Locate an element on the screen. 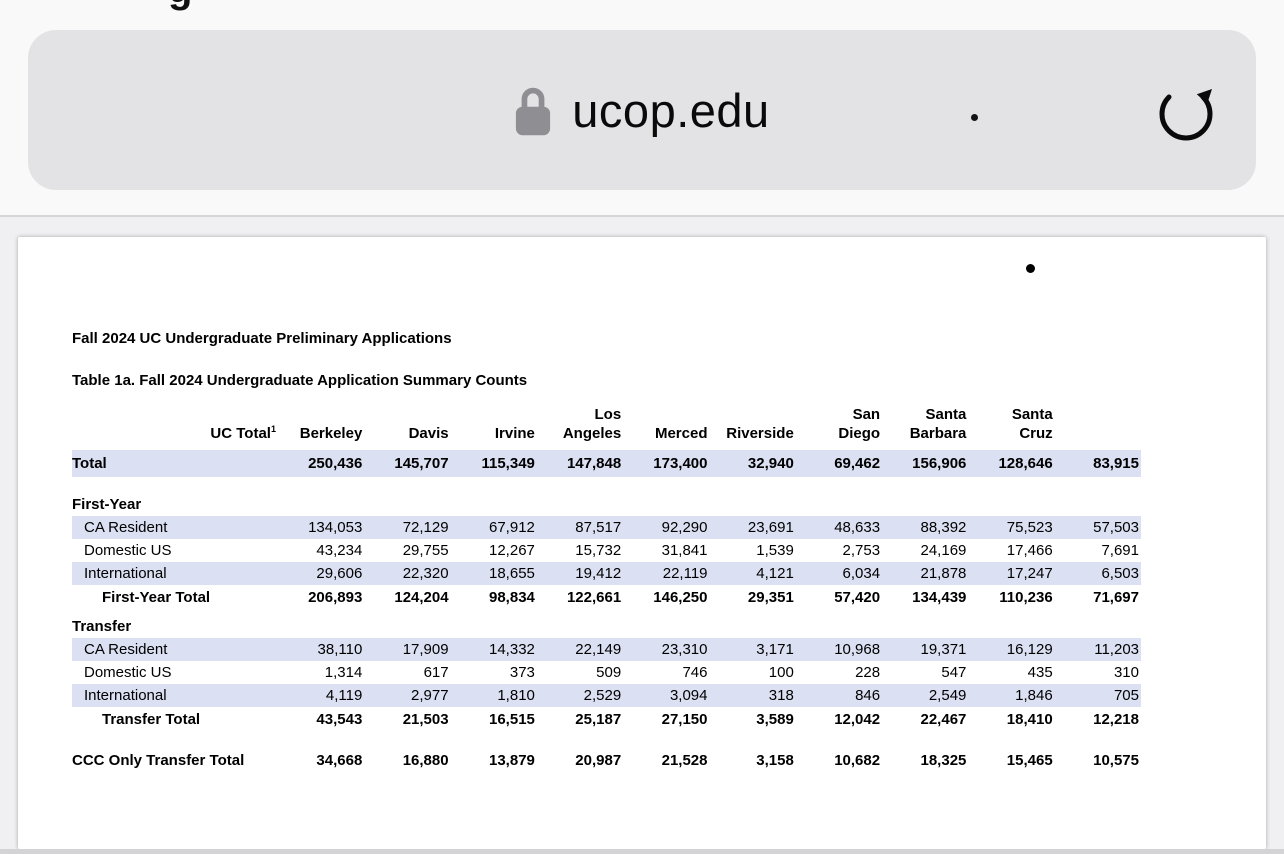 This screenshot has height=854, width=1284. row-label: CCC Only Transfer Total is located at coordinates (158, 760).